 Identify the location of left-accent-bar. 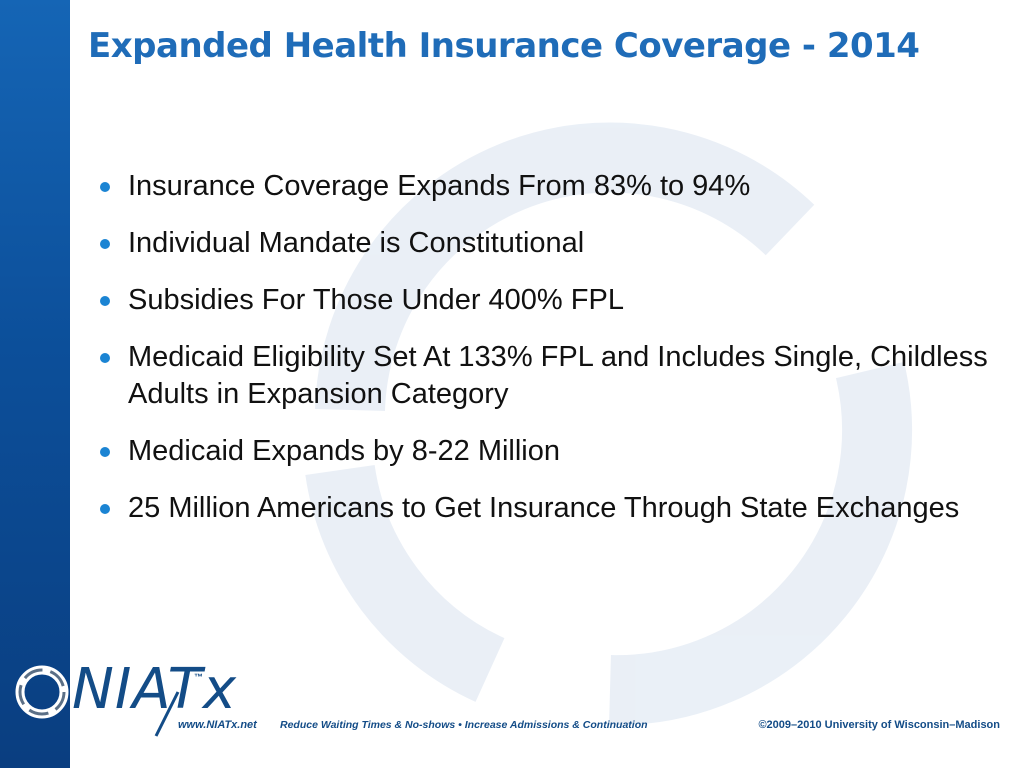
(35, 384).